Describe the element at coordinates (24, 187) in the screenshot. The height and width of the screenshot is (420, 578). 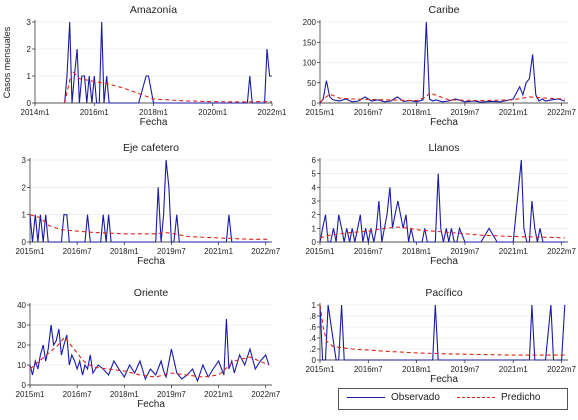
I see `panel-3-ytick-label: 2` at that location.